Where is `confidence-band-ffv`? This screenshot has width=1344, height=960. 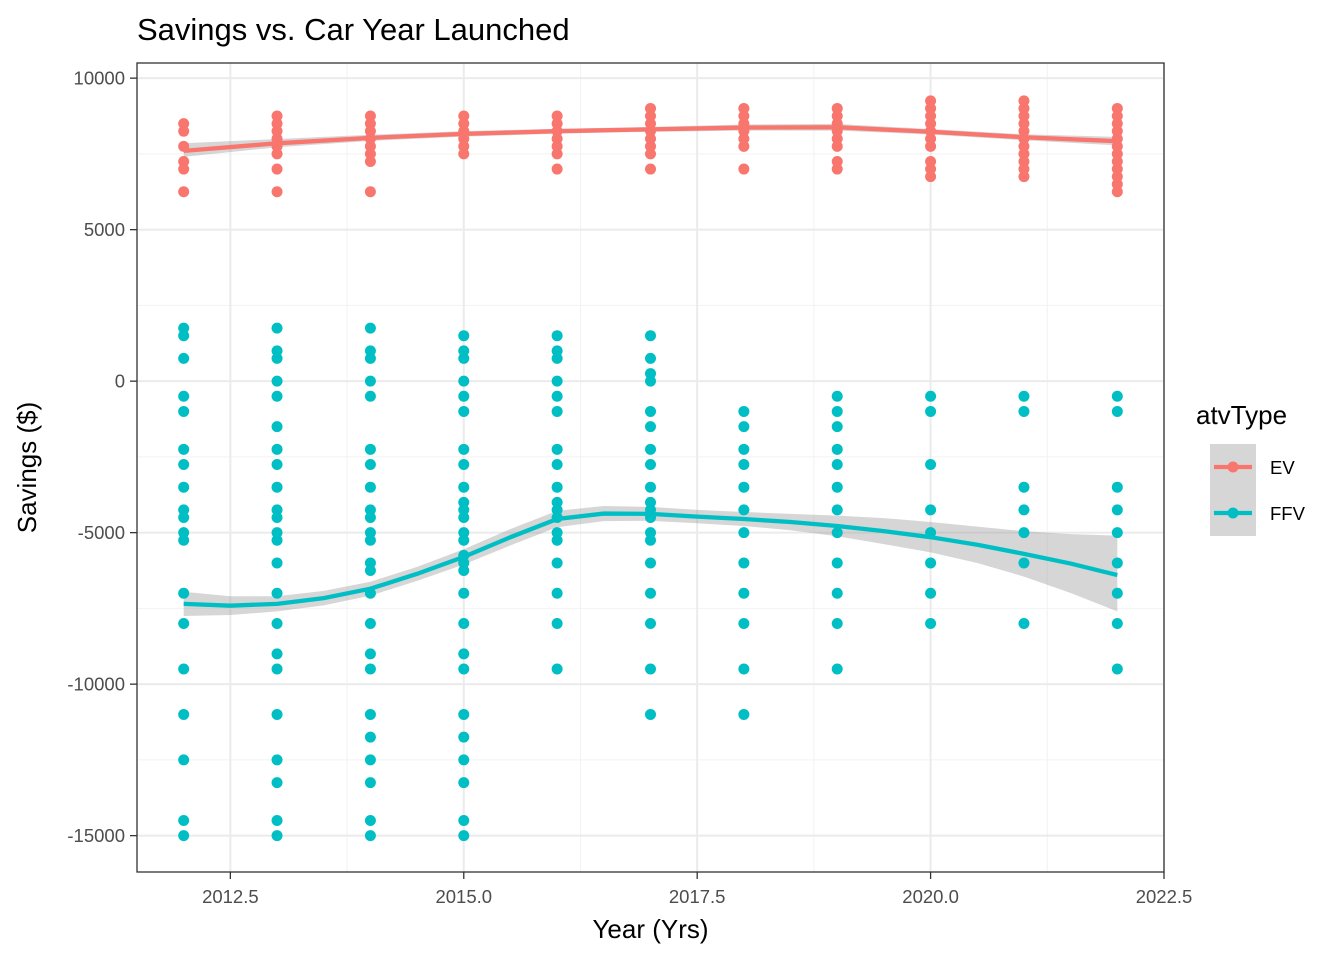 confidence-band-ffv is located at coordinates (650, 560).